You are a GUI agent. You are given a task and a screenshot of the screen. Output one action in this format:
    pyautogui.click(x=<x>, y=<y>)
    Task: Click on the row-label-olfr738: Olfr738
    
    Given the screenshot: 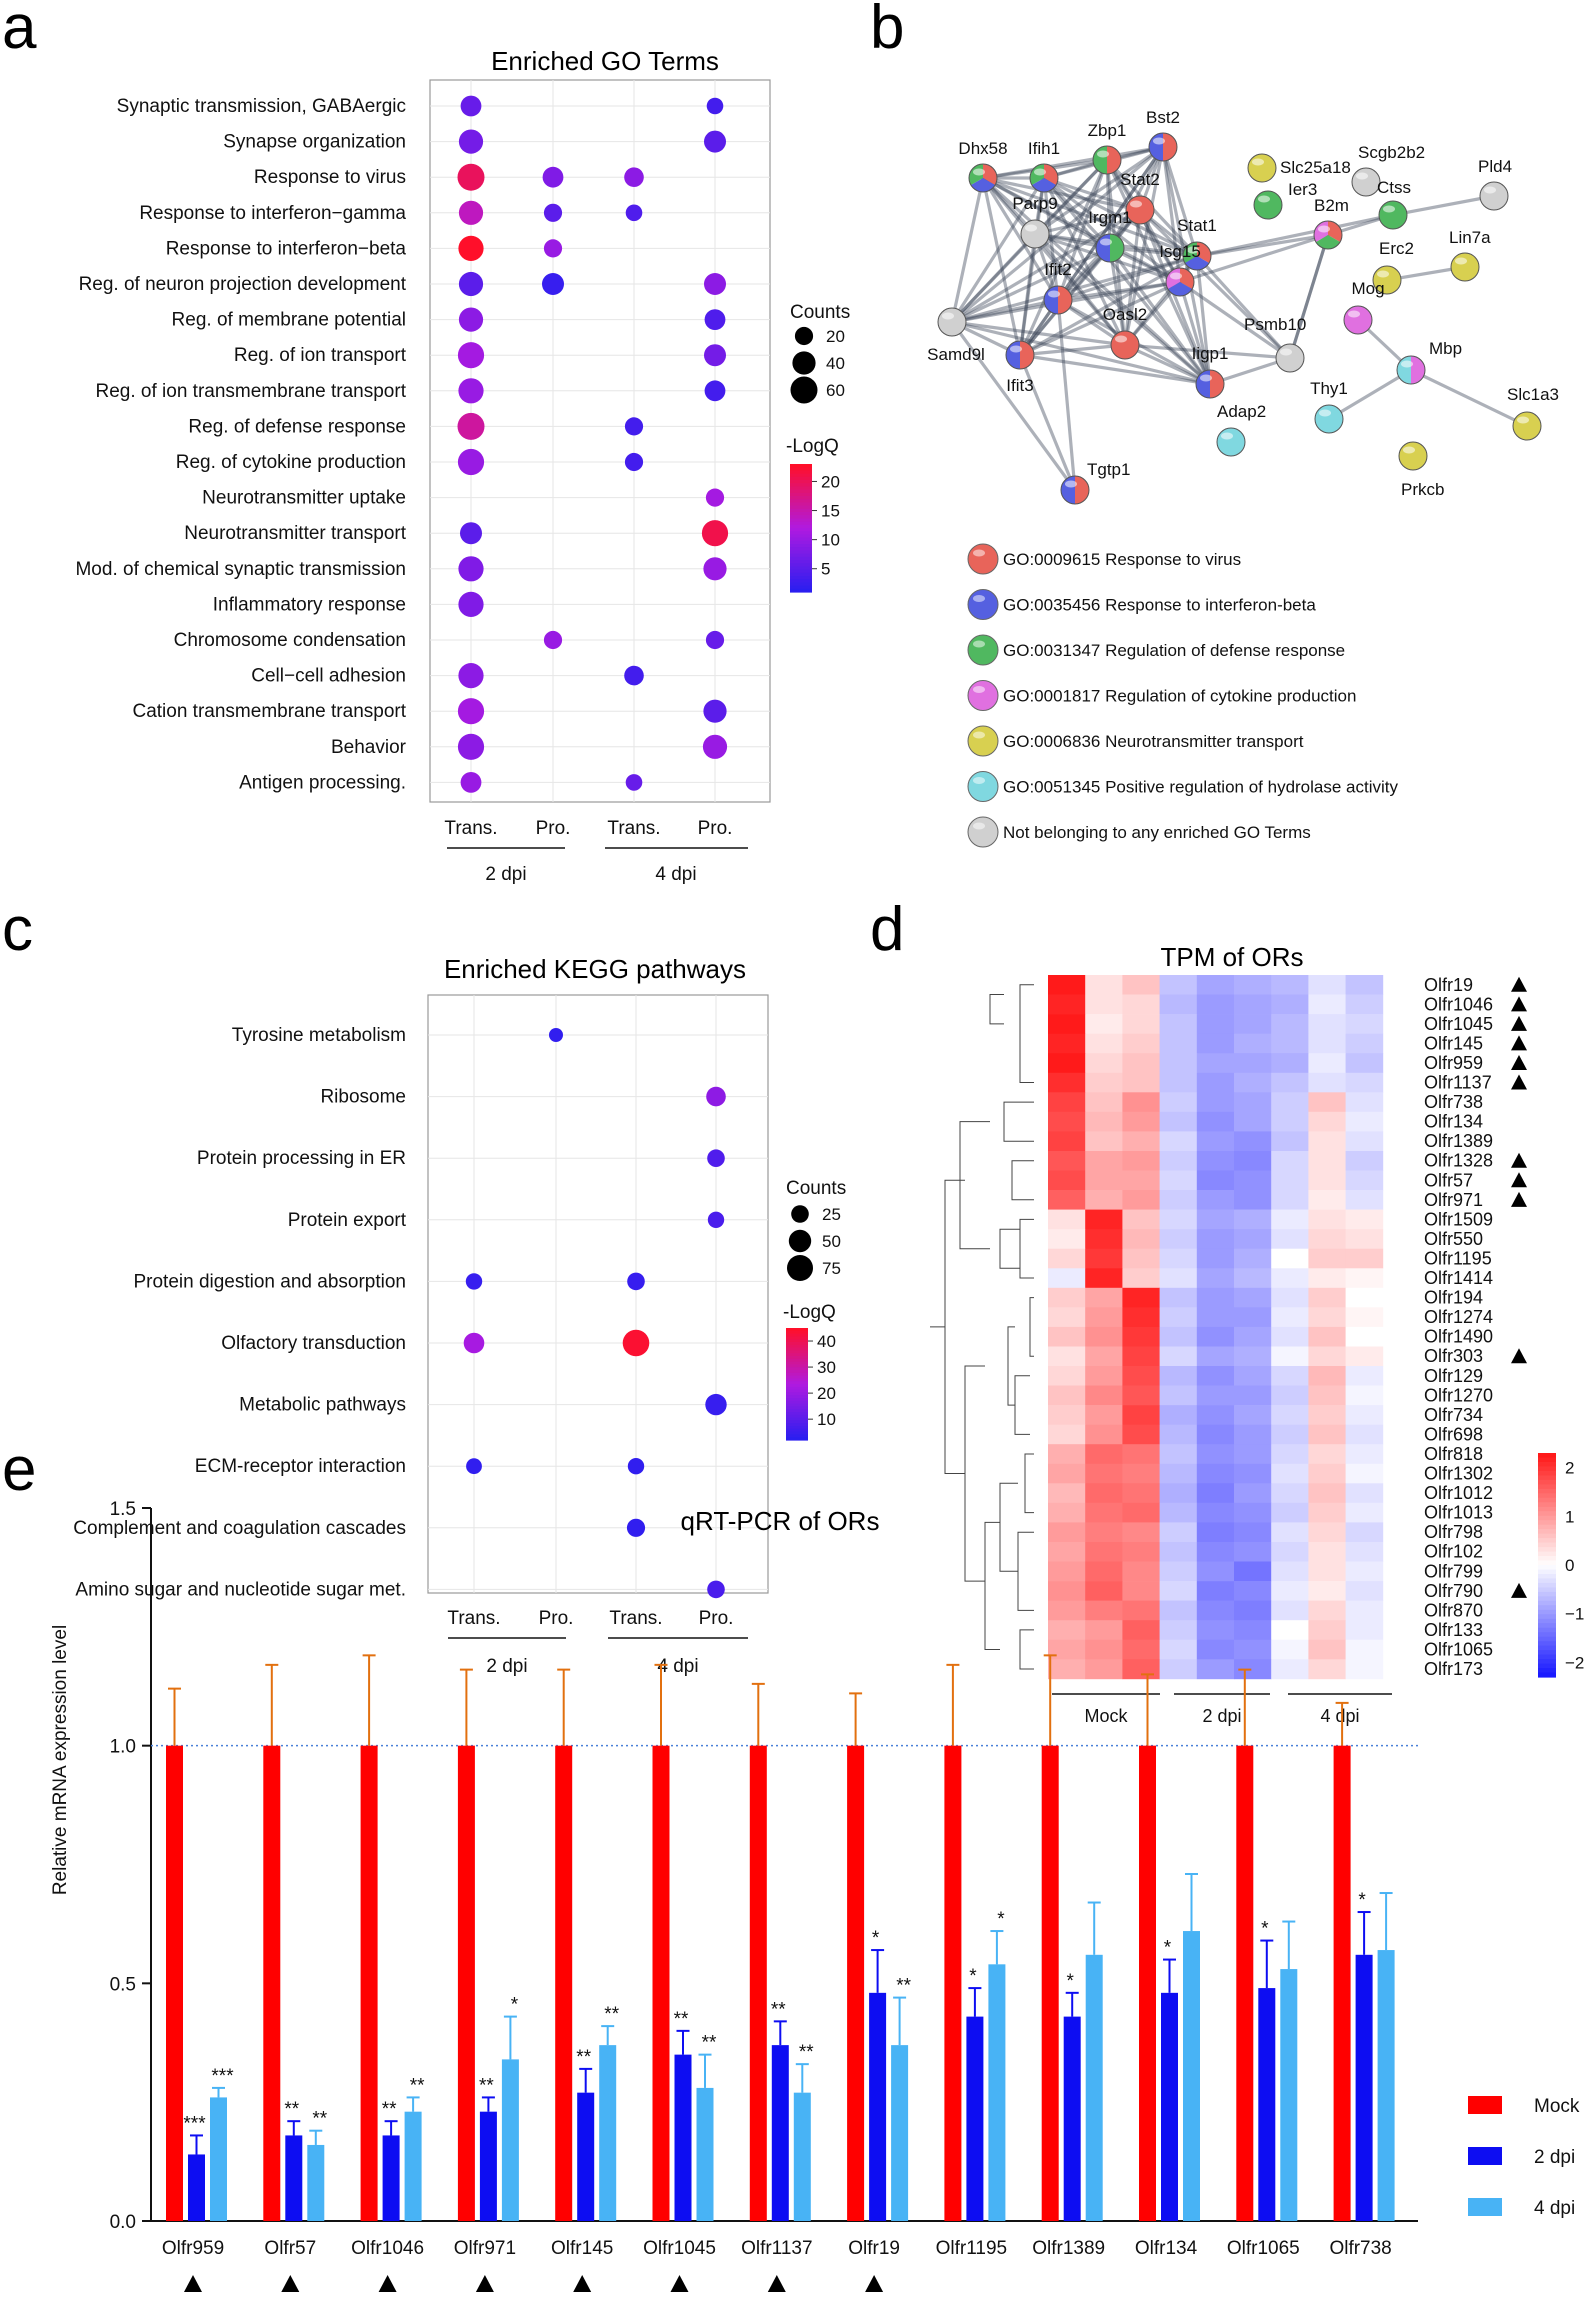 What is the action you would take?
    pyautogui.click(x=1453, y=1102)
    